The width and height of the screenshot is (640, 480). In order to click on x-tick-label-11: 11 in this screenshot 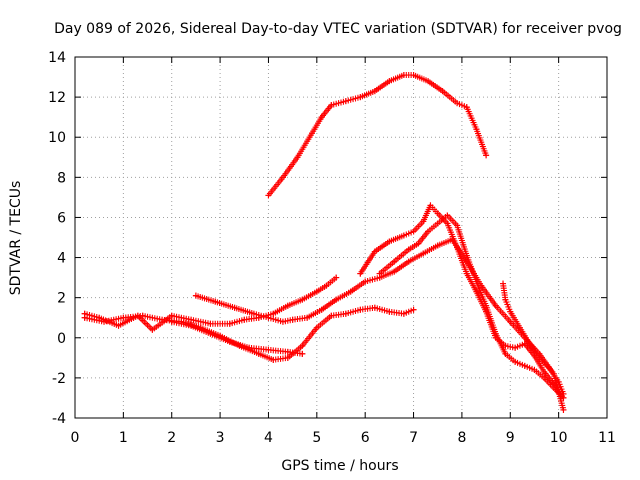, I will do `click(607, 438)`.